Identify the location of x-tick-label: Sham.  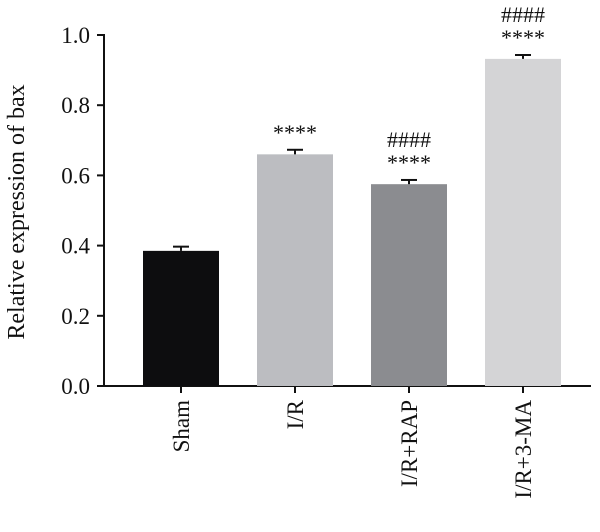
(181, 426).